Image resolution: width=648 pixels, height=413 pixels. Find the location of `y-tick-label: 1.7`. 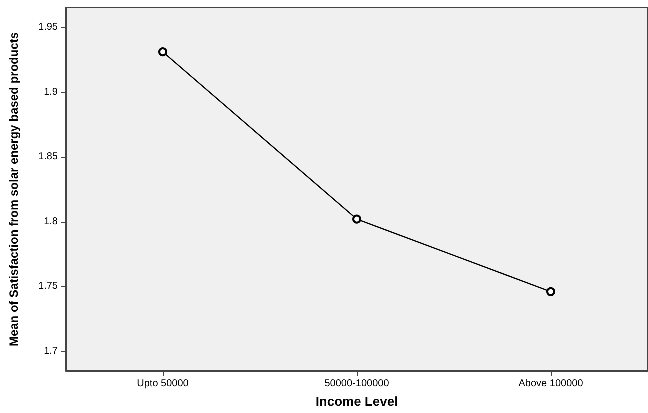

y-tick-label: 1.7 is located at coordinates (51, 352).